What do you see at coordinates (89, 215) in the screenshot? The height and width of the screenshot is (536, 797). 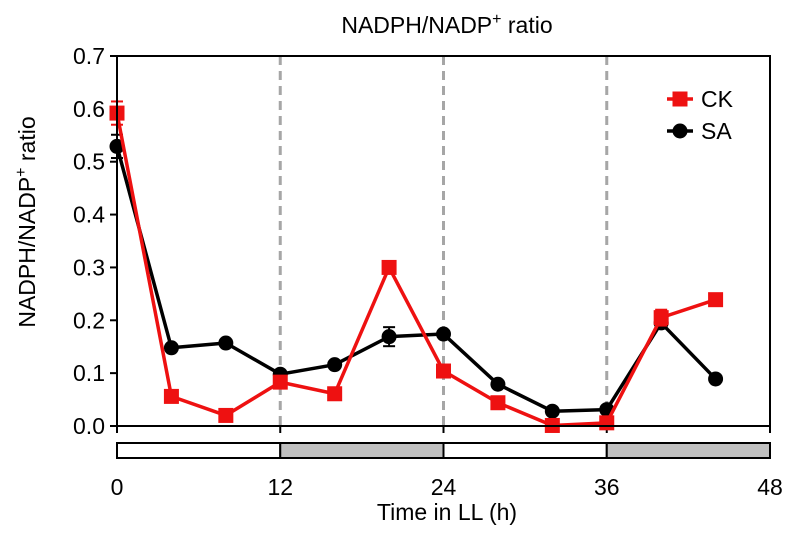 I see `y-tick-label: 0.4` at bounding box center [89, 215].